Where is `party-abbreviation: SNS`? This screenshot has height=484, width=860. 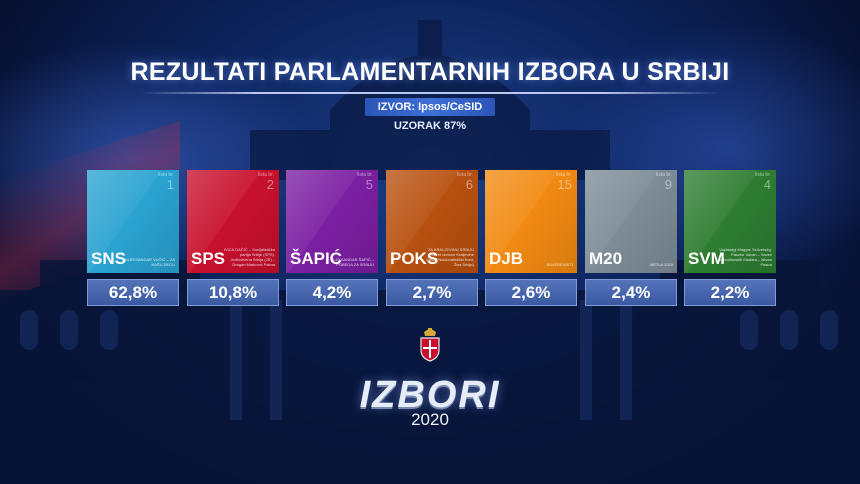
party-abbreviation: SNS is located at coordinates (108, 258).